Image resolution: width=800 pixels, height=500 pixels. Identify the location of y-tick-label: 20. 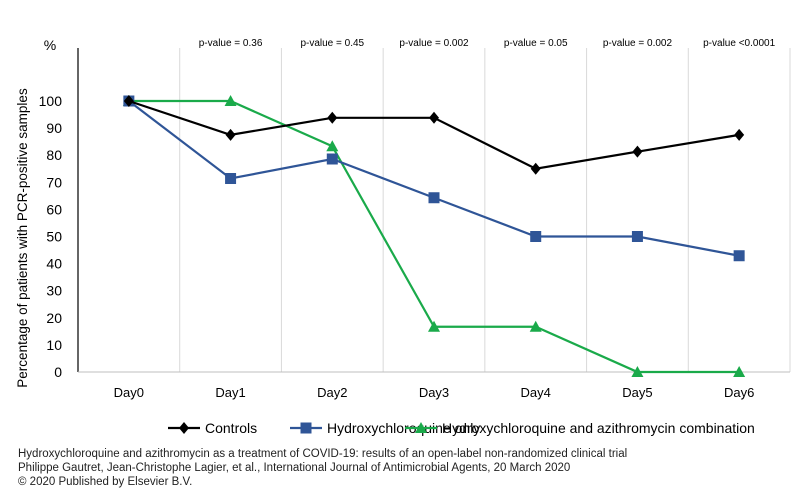
(54, 318).